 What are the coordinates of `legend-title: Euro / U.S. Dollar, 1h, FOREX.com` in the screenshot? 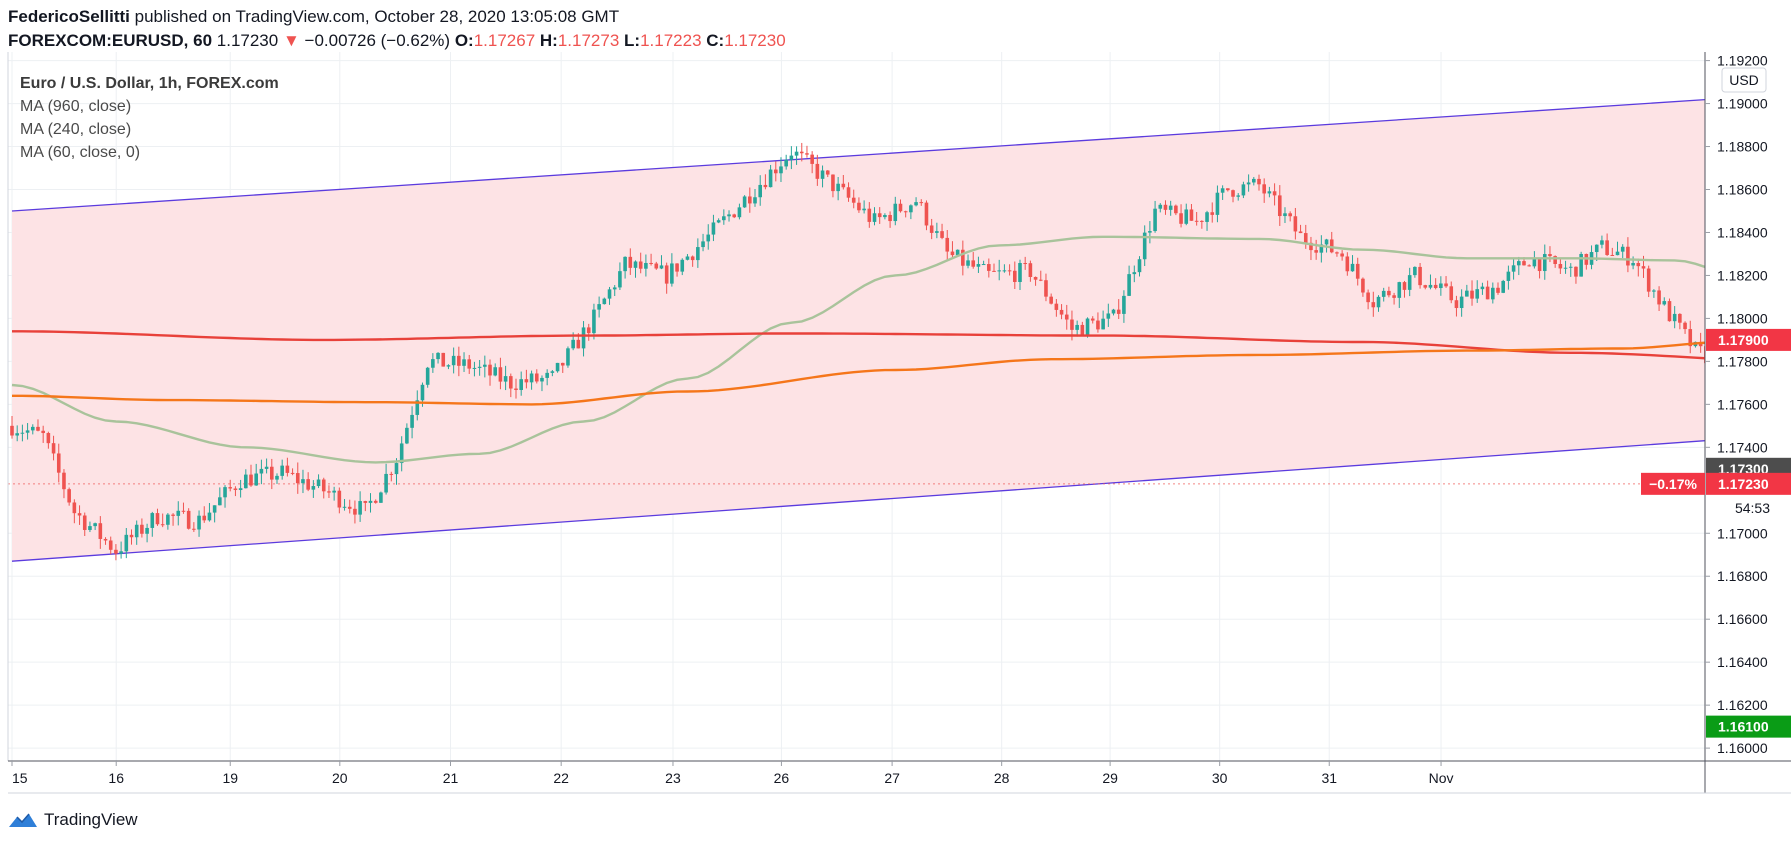 It's located at (149, 83).